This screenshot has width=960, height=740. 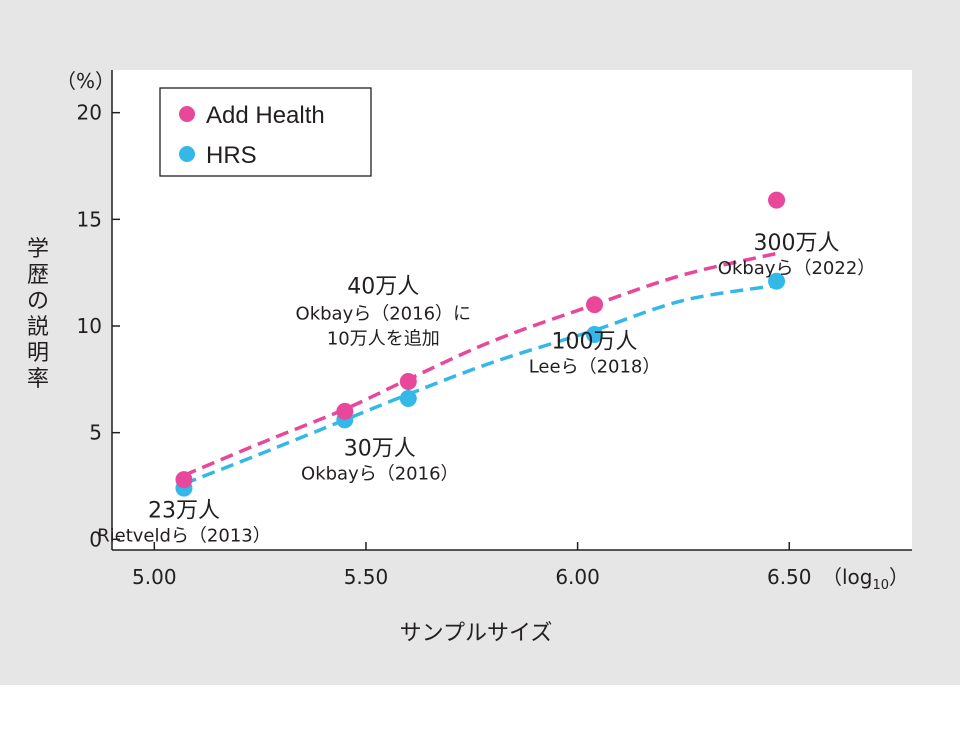 I want to click on annotation-sample-size: 40万人, so click(x=383, y=286).